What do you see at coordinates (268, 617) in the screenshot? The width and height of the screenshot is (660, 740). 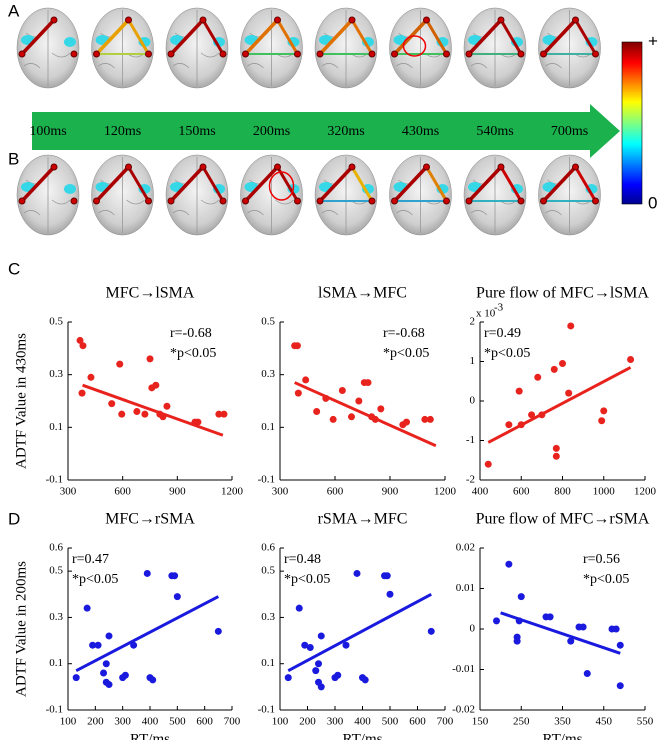 I see `y-tick-label: 0.3` at bounding box center [268, 617].